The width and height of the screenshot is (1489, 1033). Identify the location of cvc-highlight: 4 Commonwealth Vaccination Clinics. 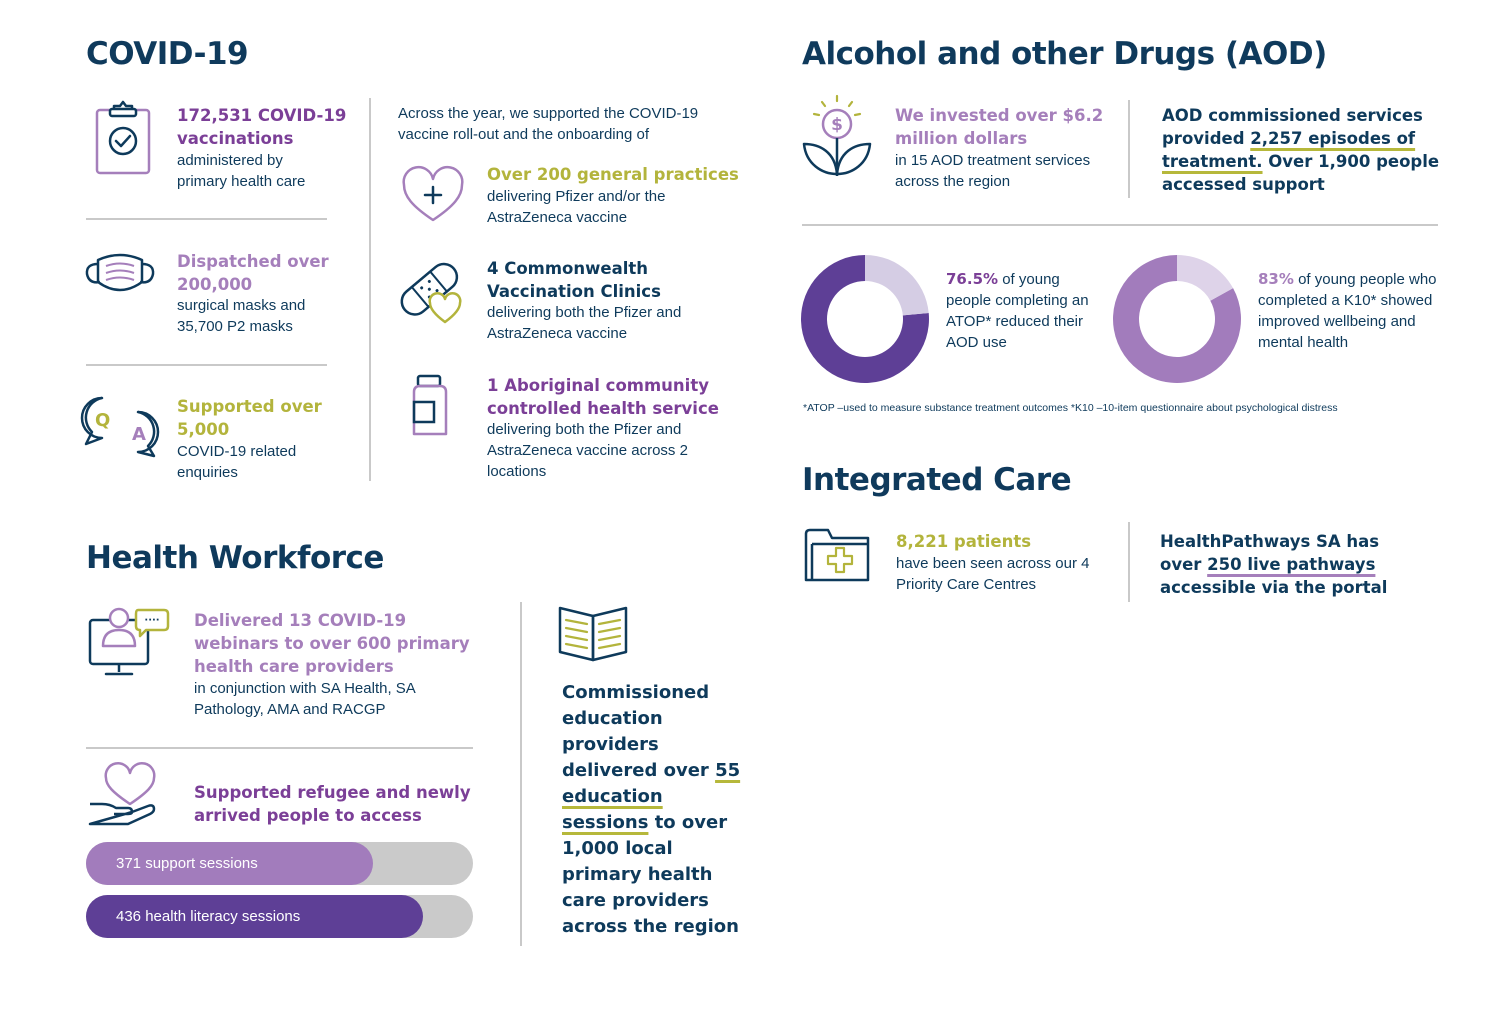
(574, 280).